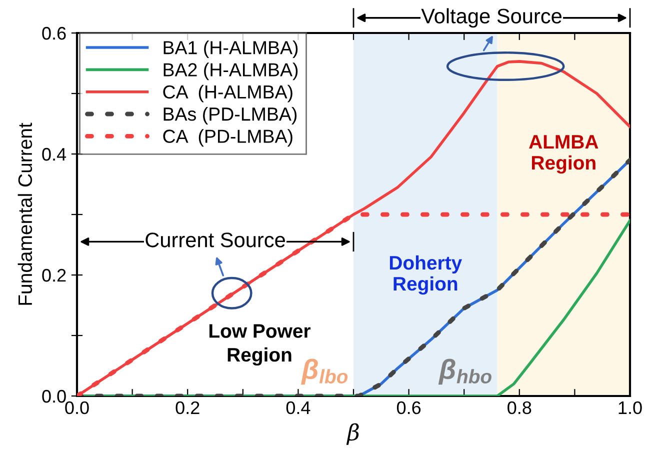  Describe the element at coordinates (491, 18) in the screenshot. I see `text: Voltage Source` at that location.